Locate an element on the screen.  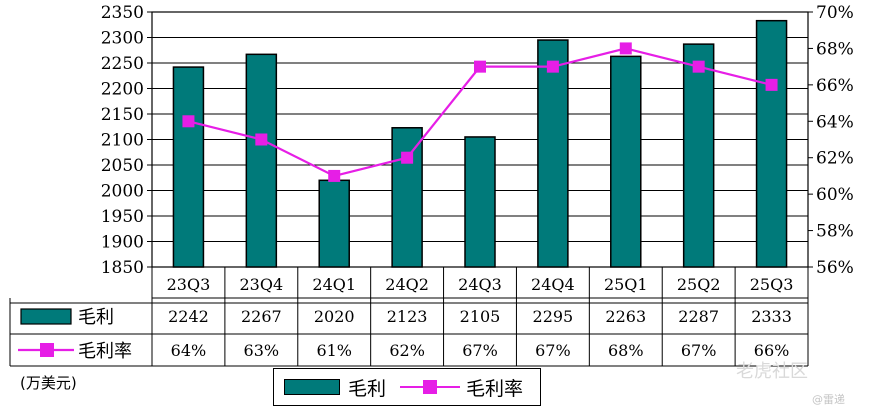
y-left-tick-label: 2050 is located at coordinates (122, 166).